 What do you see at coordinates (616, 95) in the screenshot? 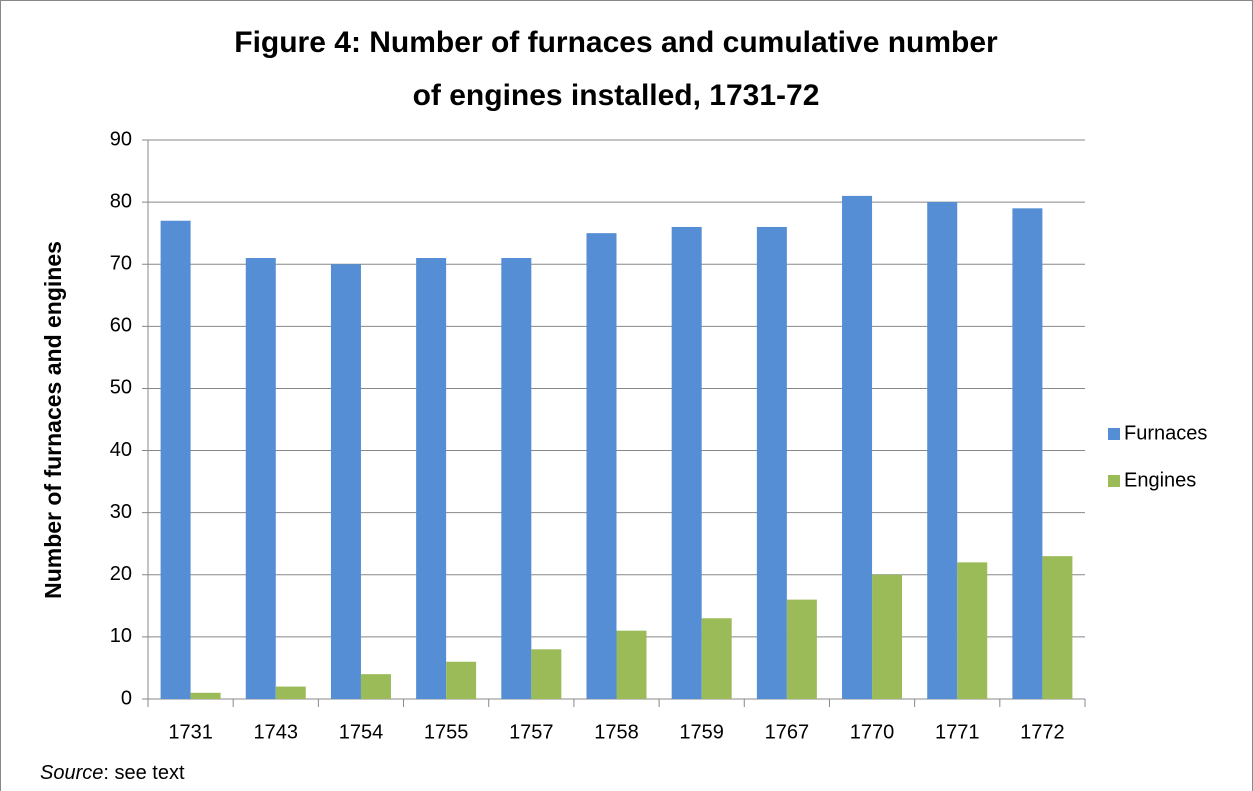
I see `chart-title: of engines installed, 1731-72` at bounding box center [616, 95].